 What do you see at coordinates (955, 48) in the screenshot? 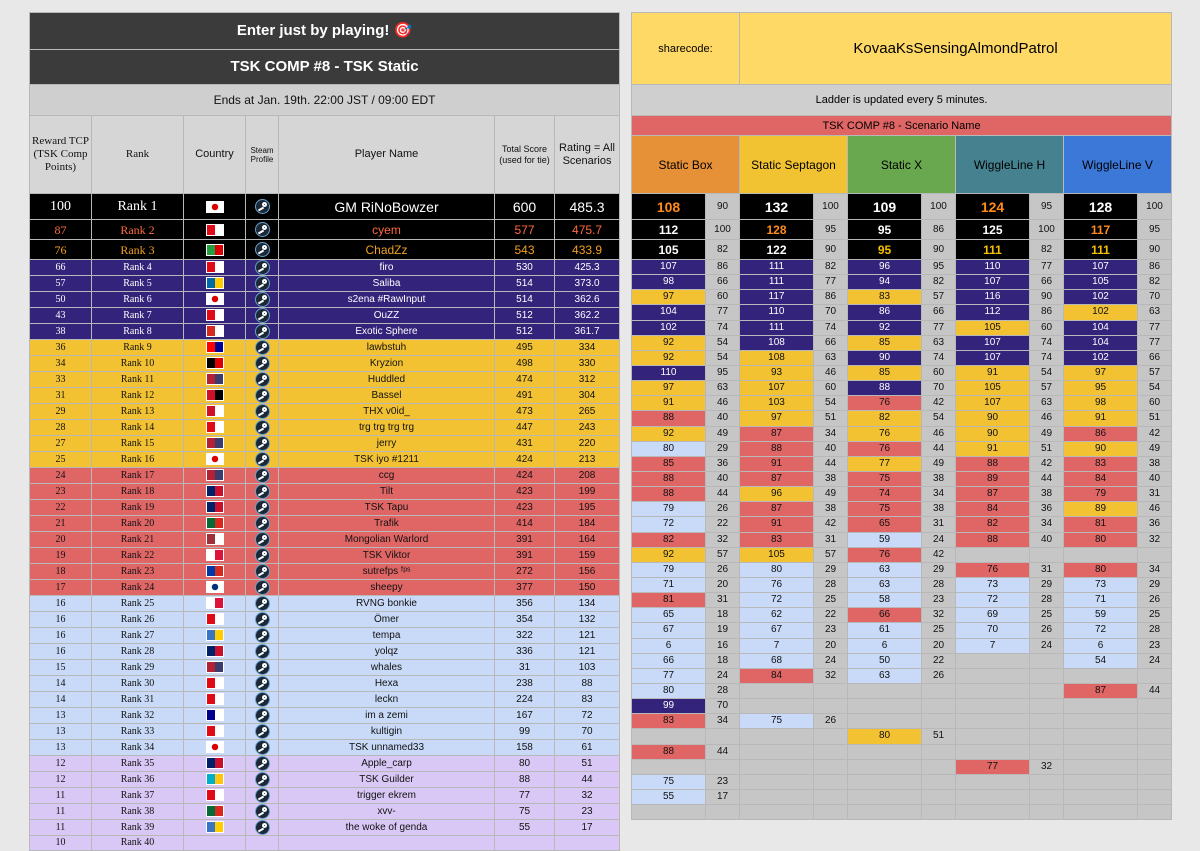
I see `sharecode-value: KovaaKsSensingAlmondPatrol` at bounding box center [955, 48].